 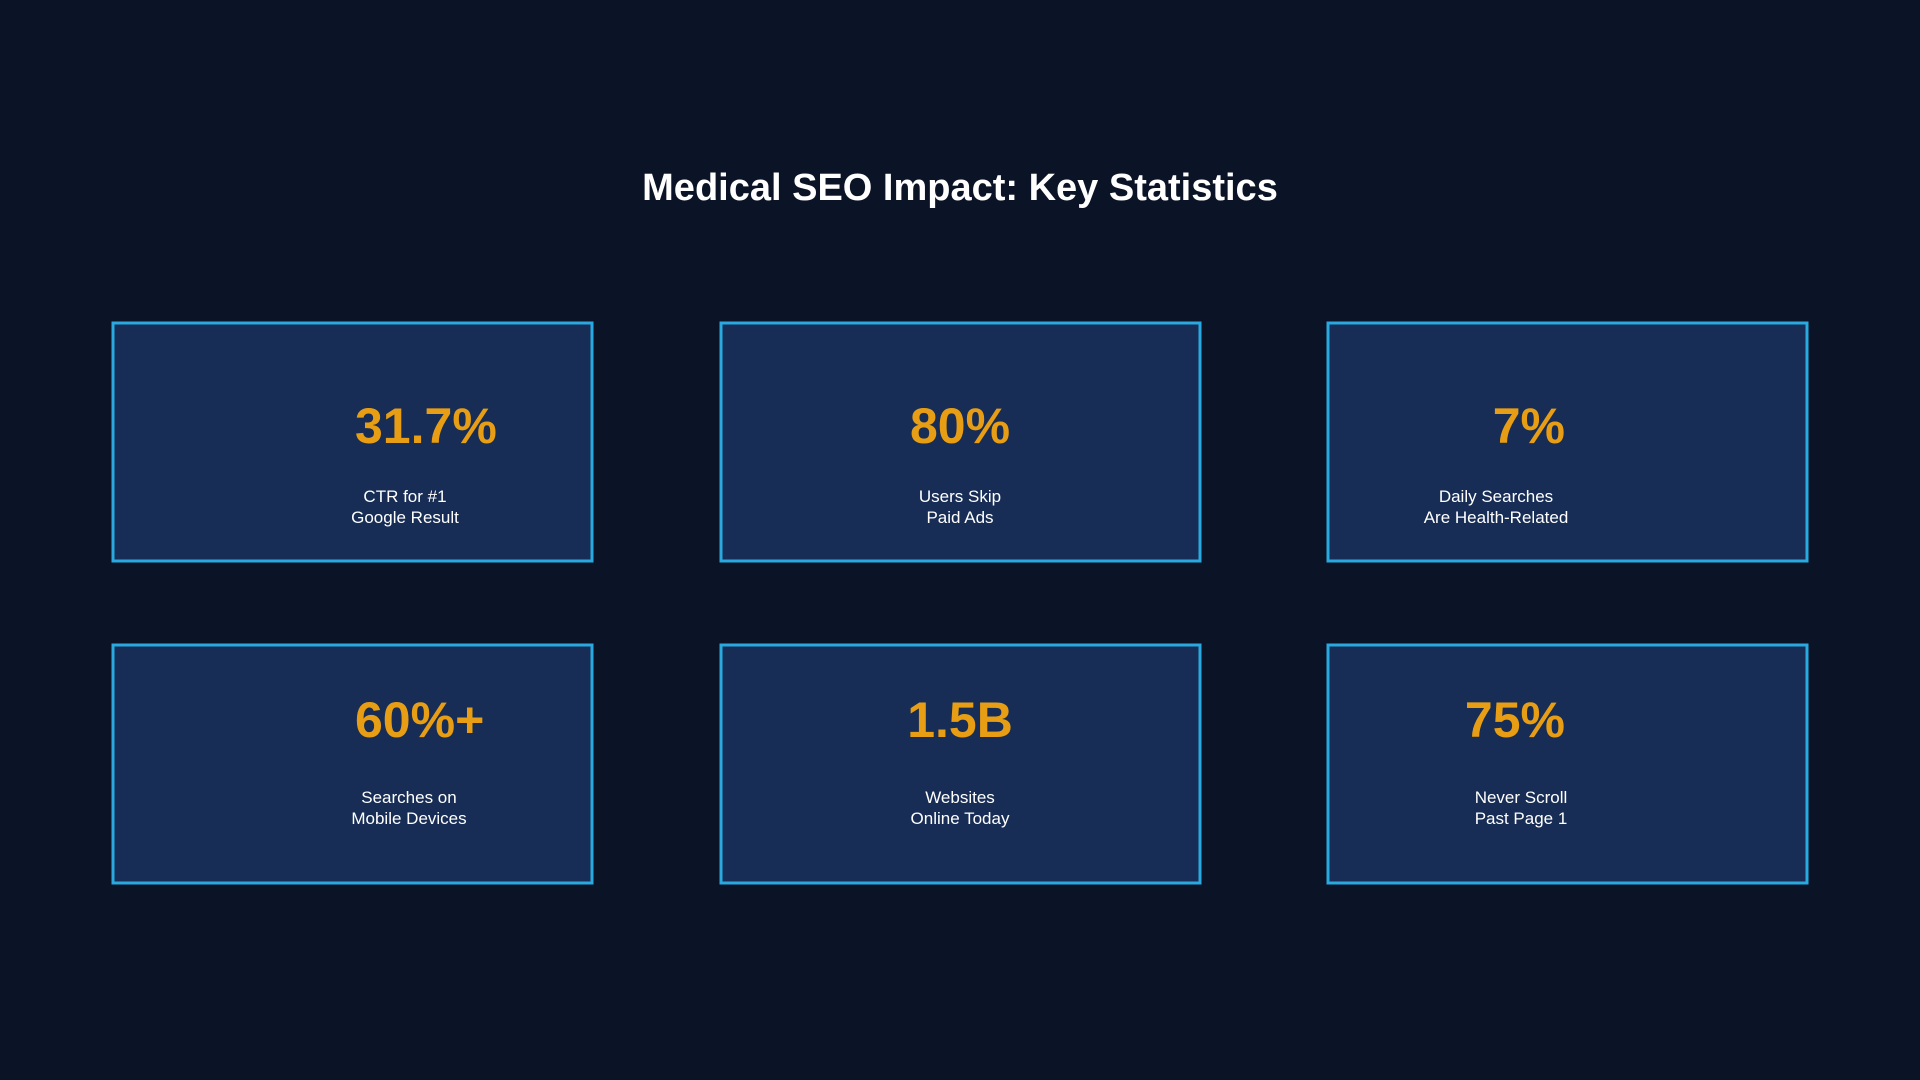 What do you see at coordinates (1521, 797) in the screenshot?
I see `stat-label-line: Never Scroll` at bounding box center [1521, 797].